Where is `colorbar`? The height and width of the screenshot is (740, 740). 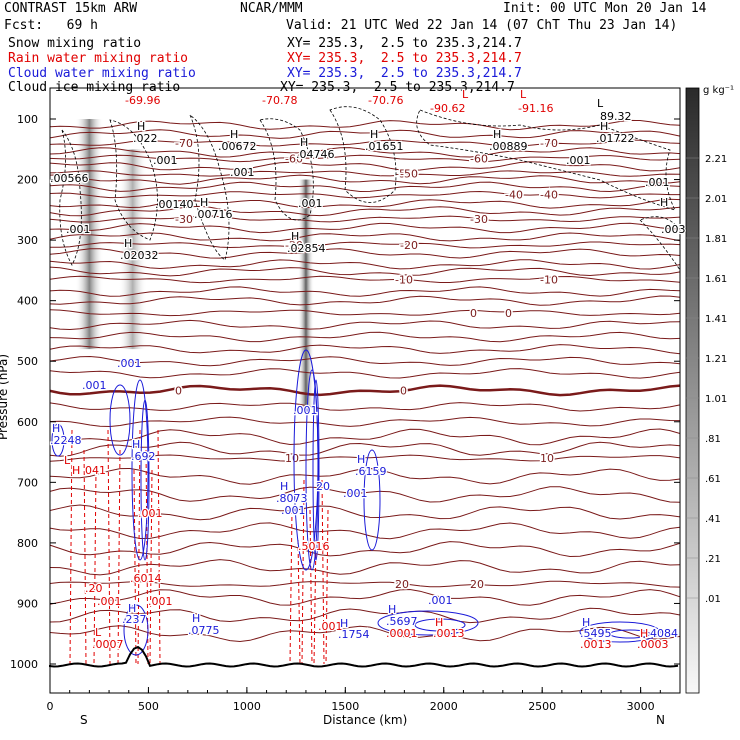
colorbar is located at coordinates (692, 390).